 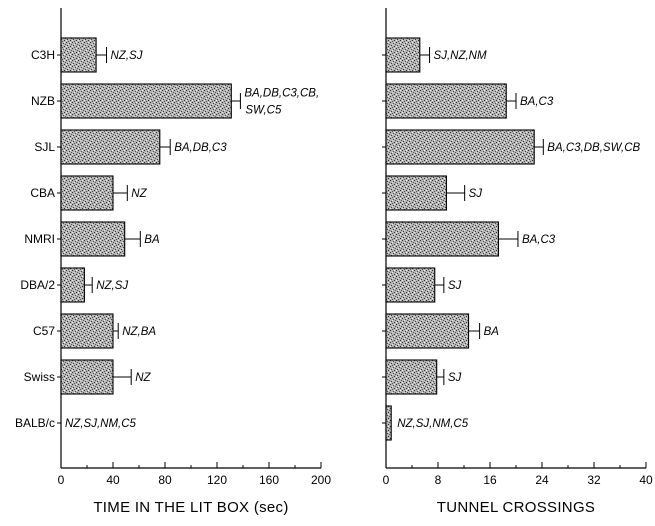 I want to click on significance-label: BA,C3,DB,SW,CB, so click(x=593, y=148).